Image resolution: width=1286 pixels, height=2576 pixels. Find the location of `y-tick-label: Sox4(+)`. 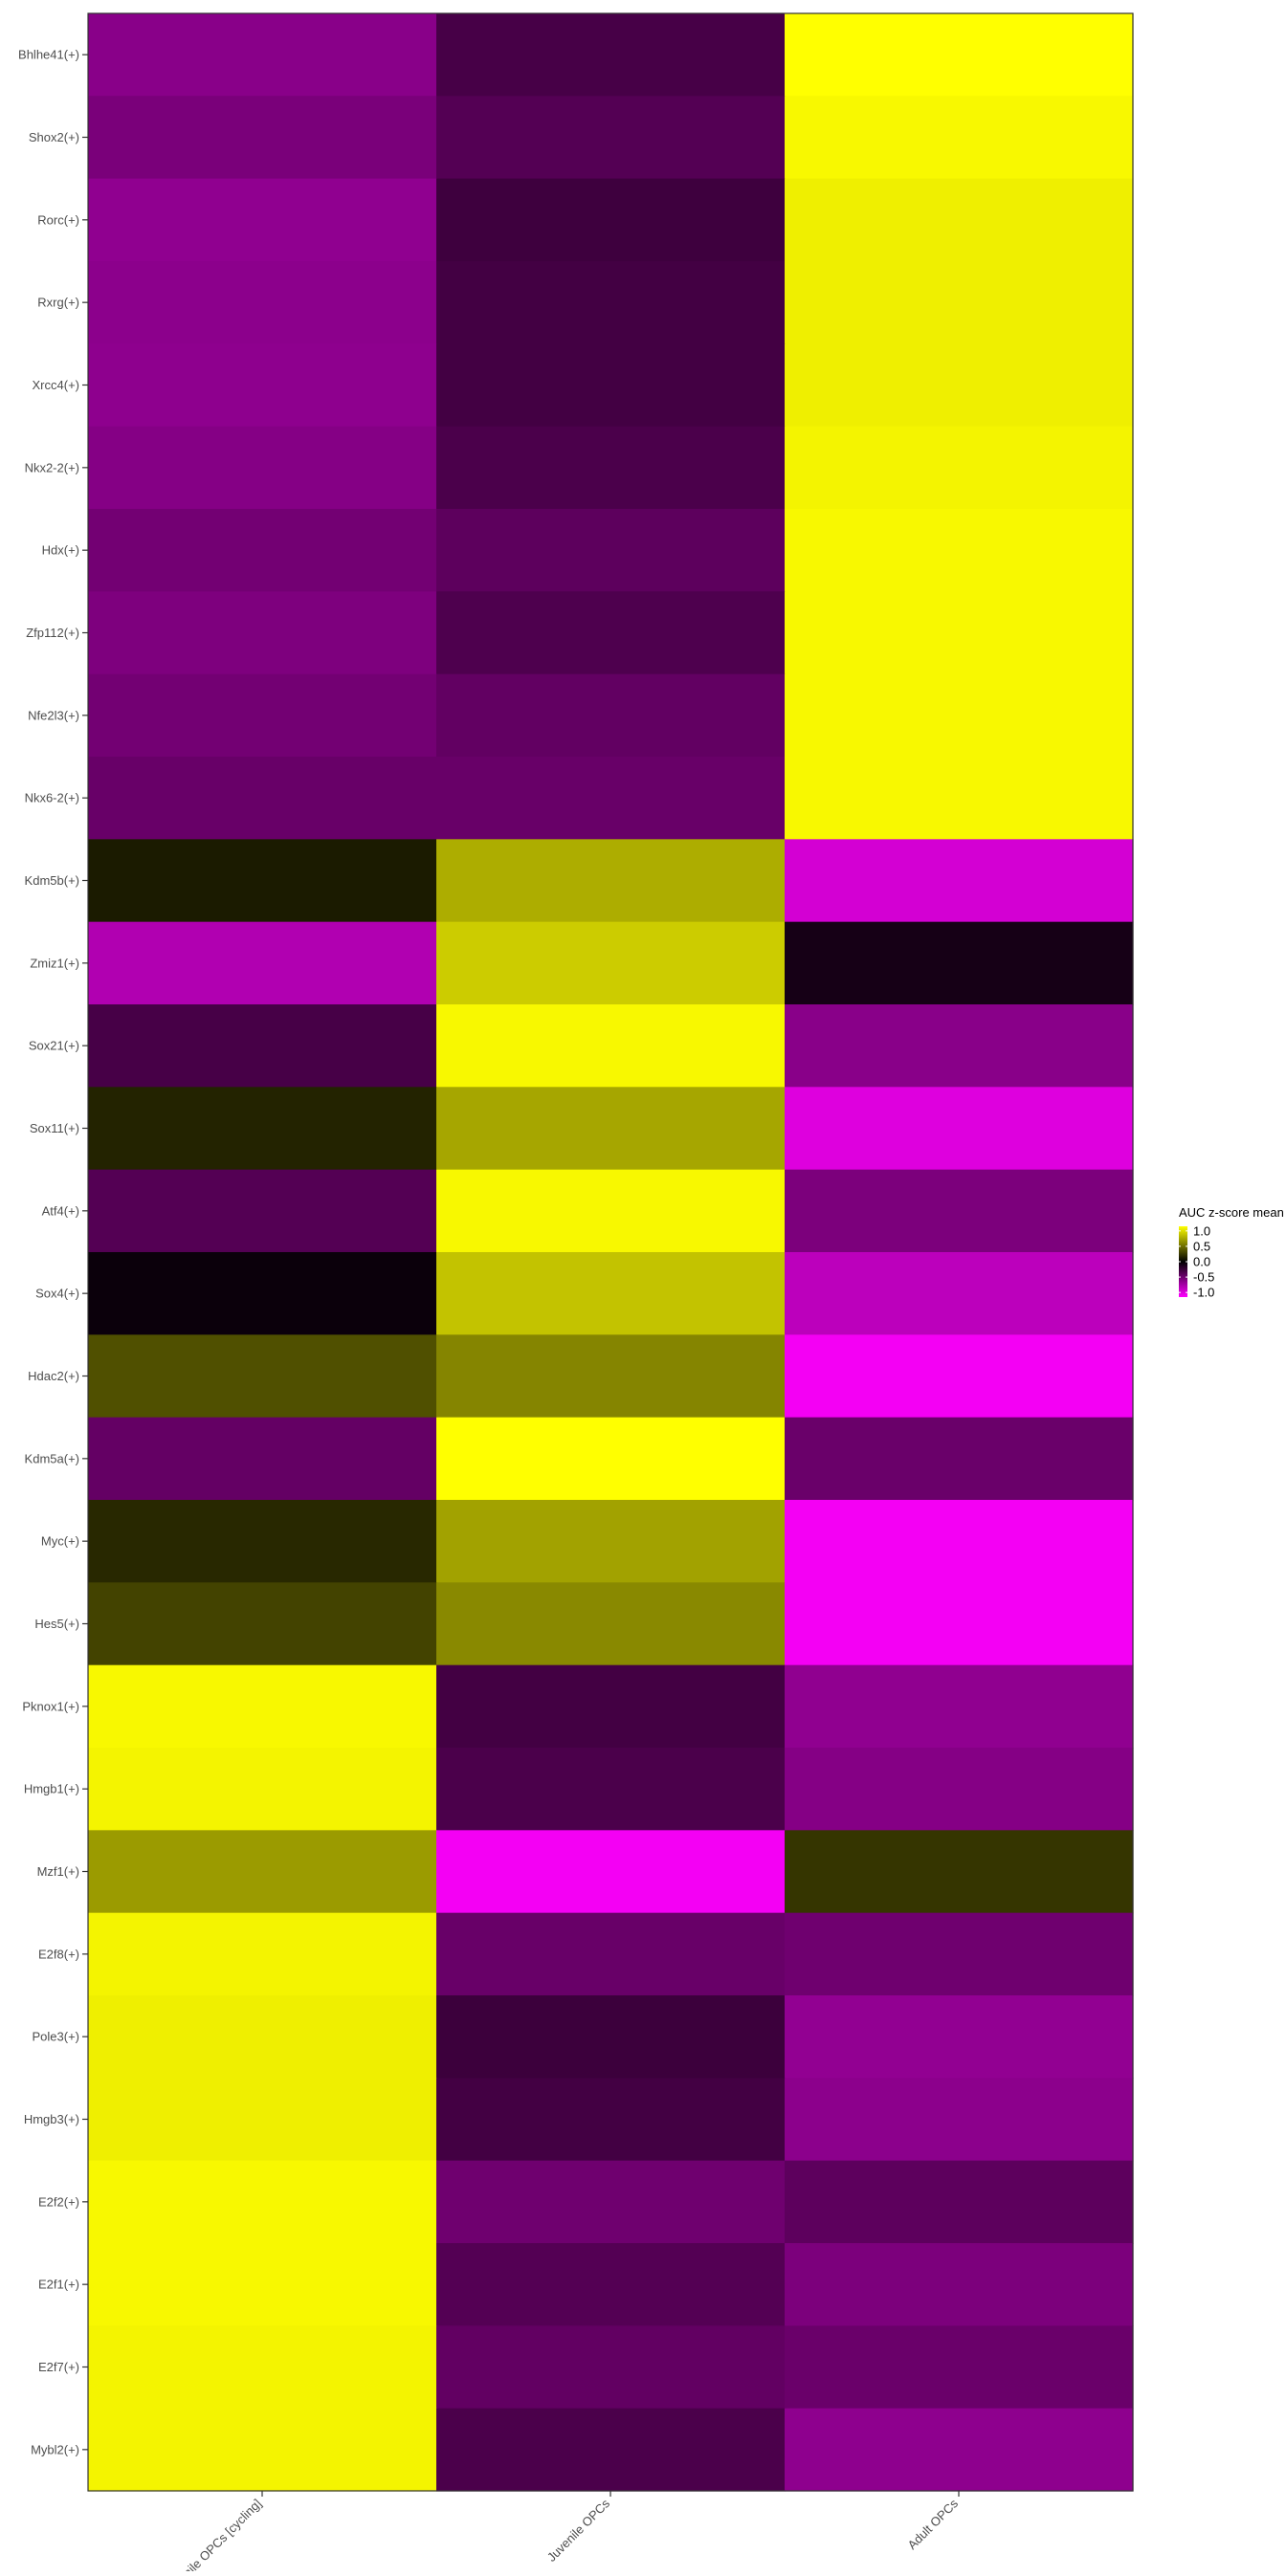

y-tick-label: Sox4(+) is located at coordinates (57, 1294).